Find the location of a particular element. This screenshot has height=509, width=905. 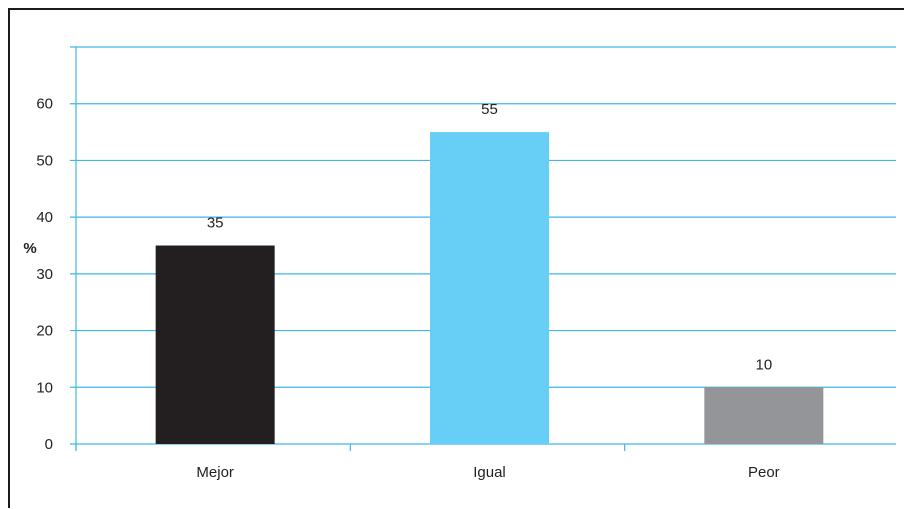

category-label-igual: Igual is located at coordinates (489, 472).